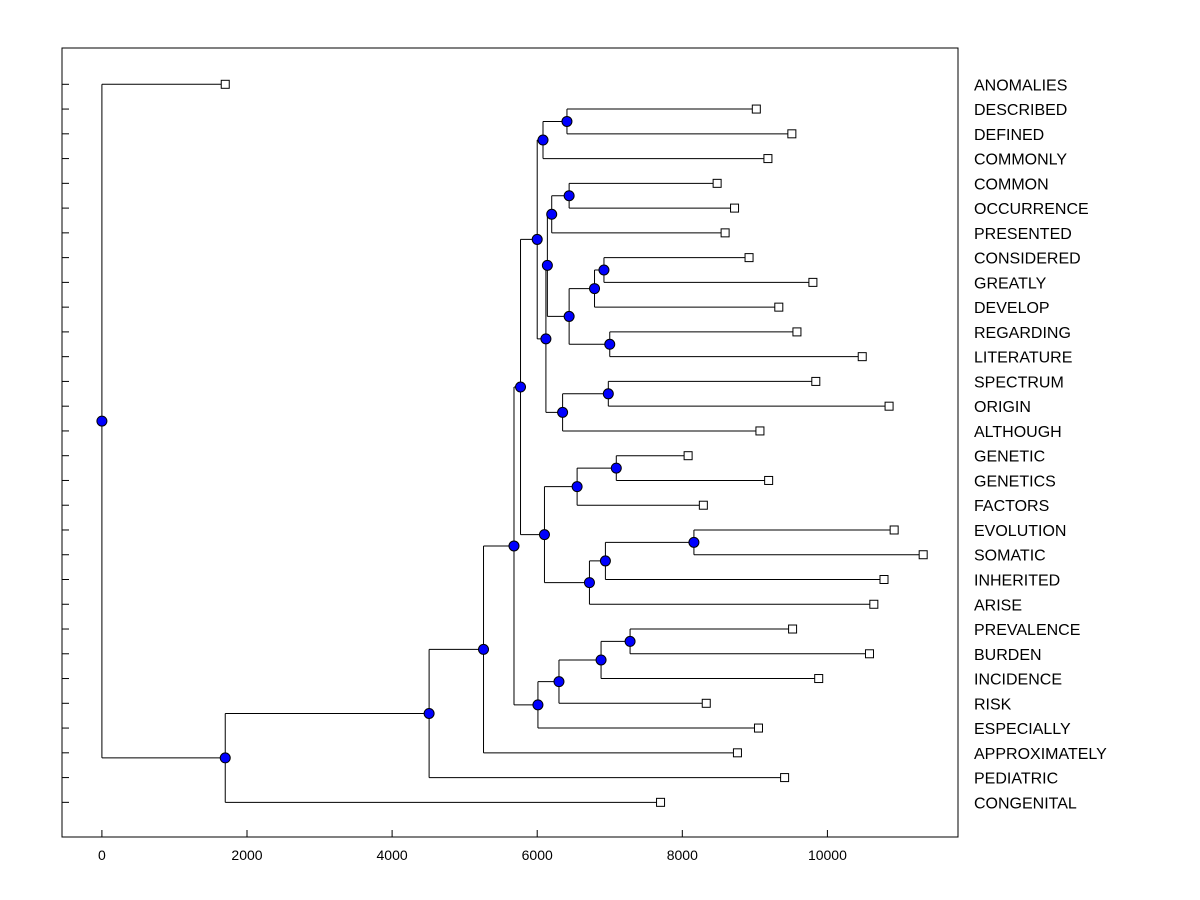  Describe the element at coordinates (816, 381) in the screenshot. I see `leaf-marker-spectrum` at that location.